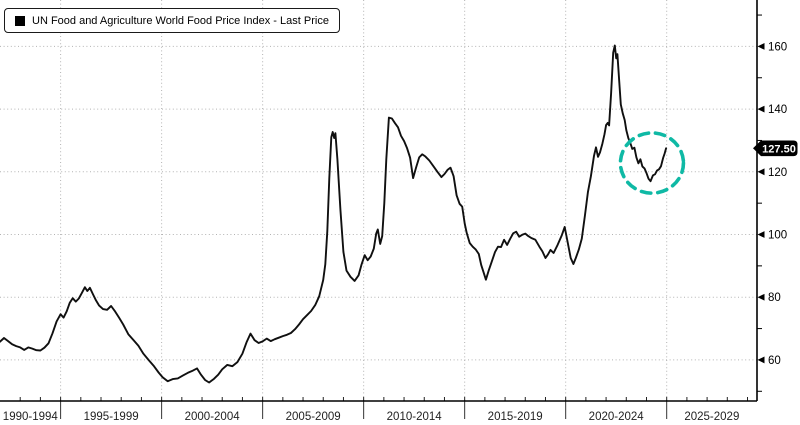 This screenshot has height=425, width=800. What do you see at coordinates (31, 417) in the screenshot?
I see `x-axis-block-label: 1990-1994` at bounding box center [31, 417].